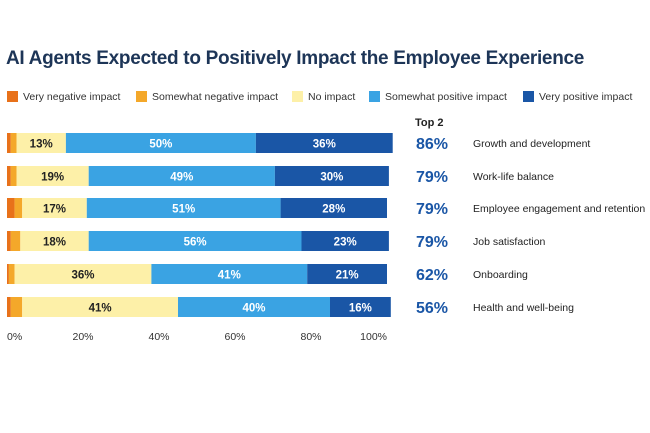 The image size is (650, 433). I want to click on category-label: Growth and development, so click(531, 144).